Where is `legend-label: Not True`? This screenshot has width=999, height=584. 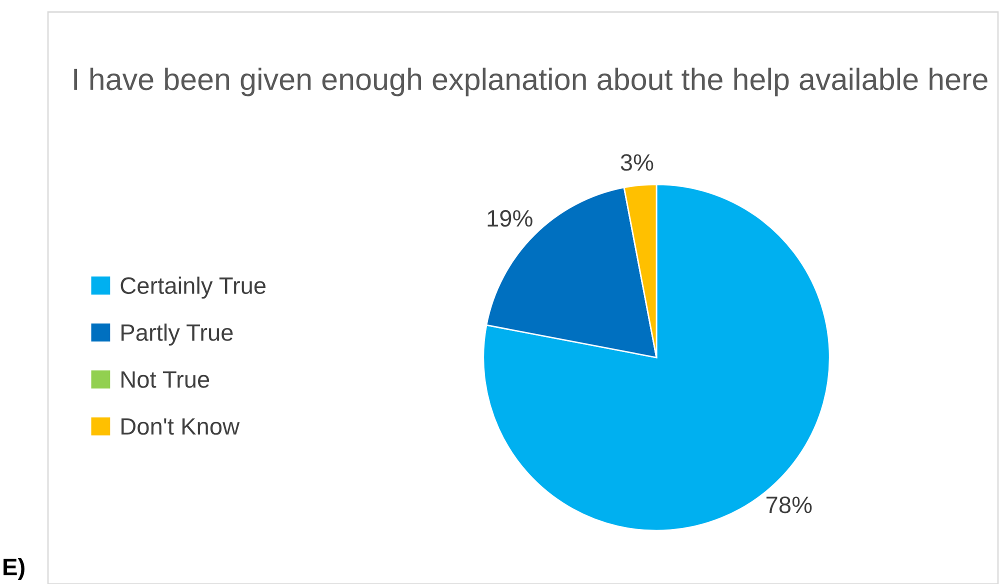
legend-label: Not True is located at coordinates (166, 379).